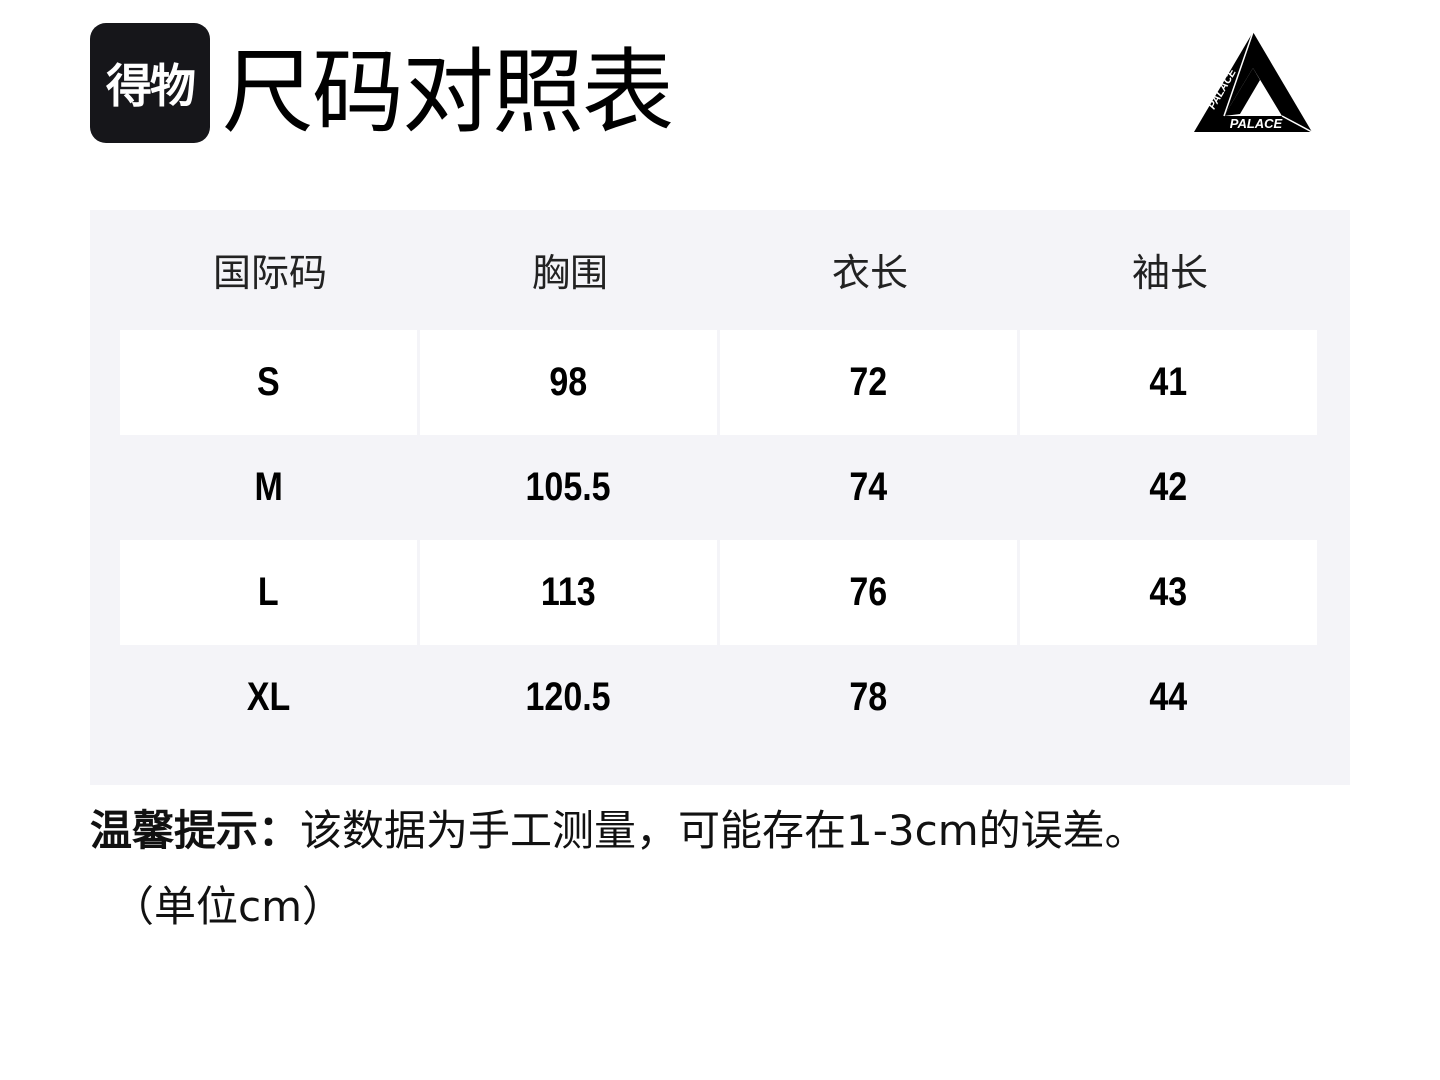 The height and width of the screenshot is (1080, 1440). I want to click on note-label: 温馨提示：, so click(195, 830).